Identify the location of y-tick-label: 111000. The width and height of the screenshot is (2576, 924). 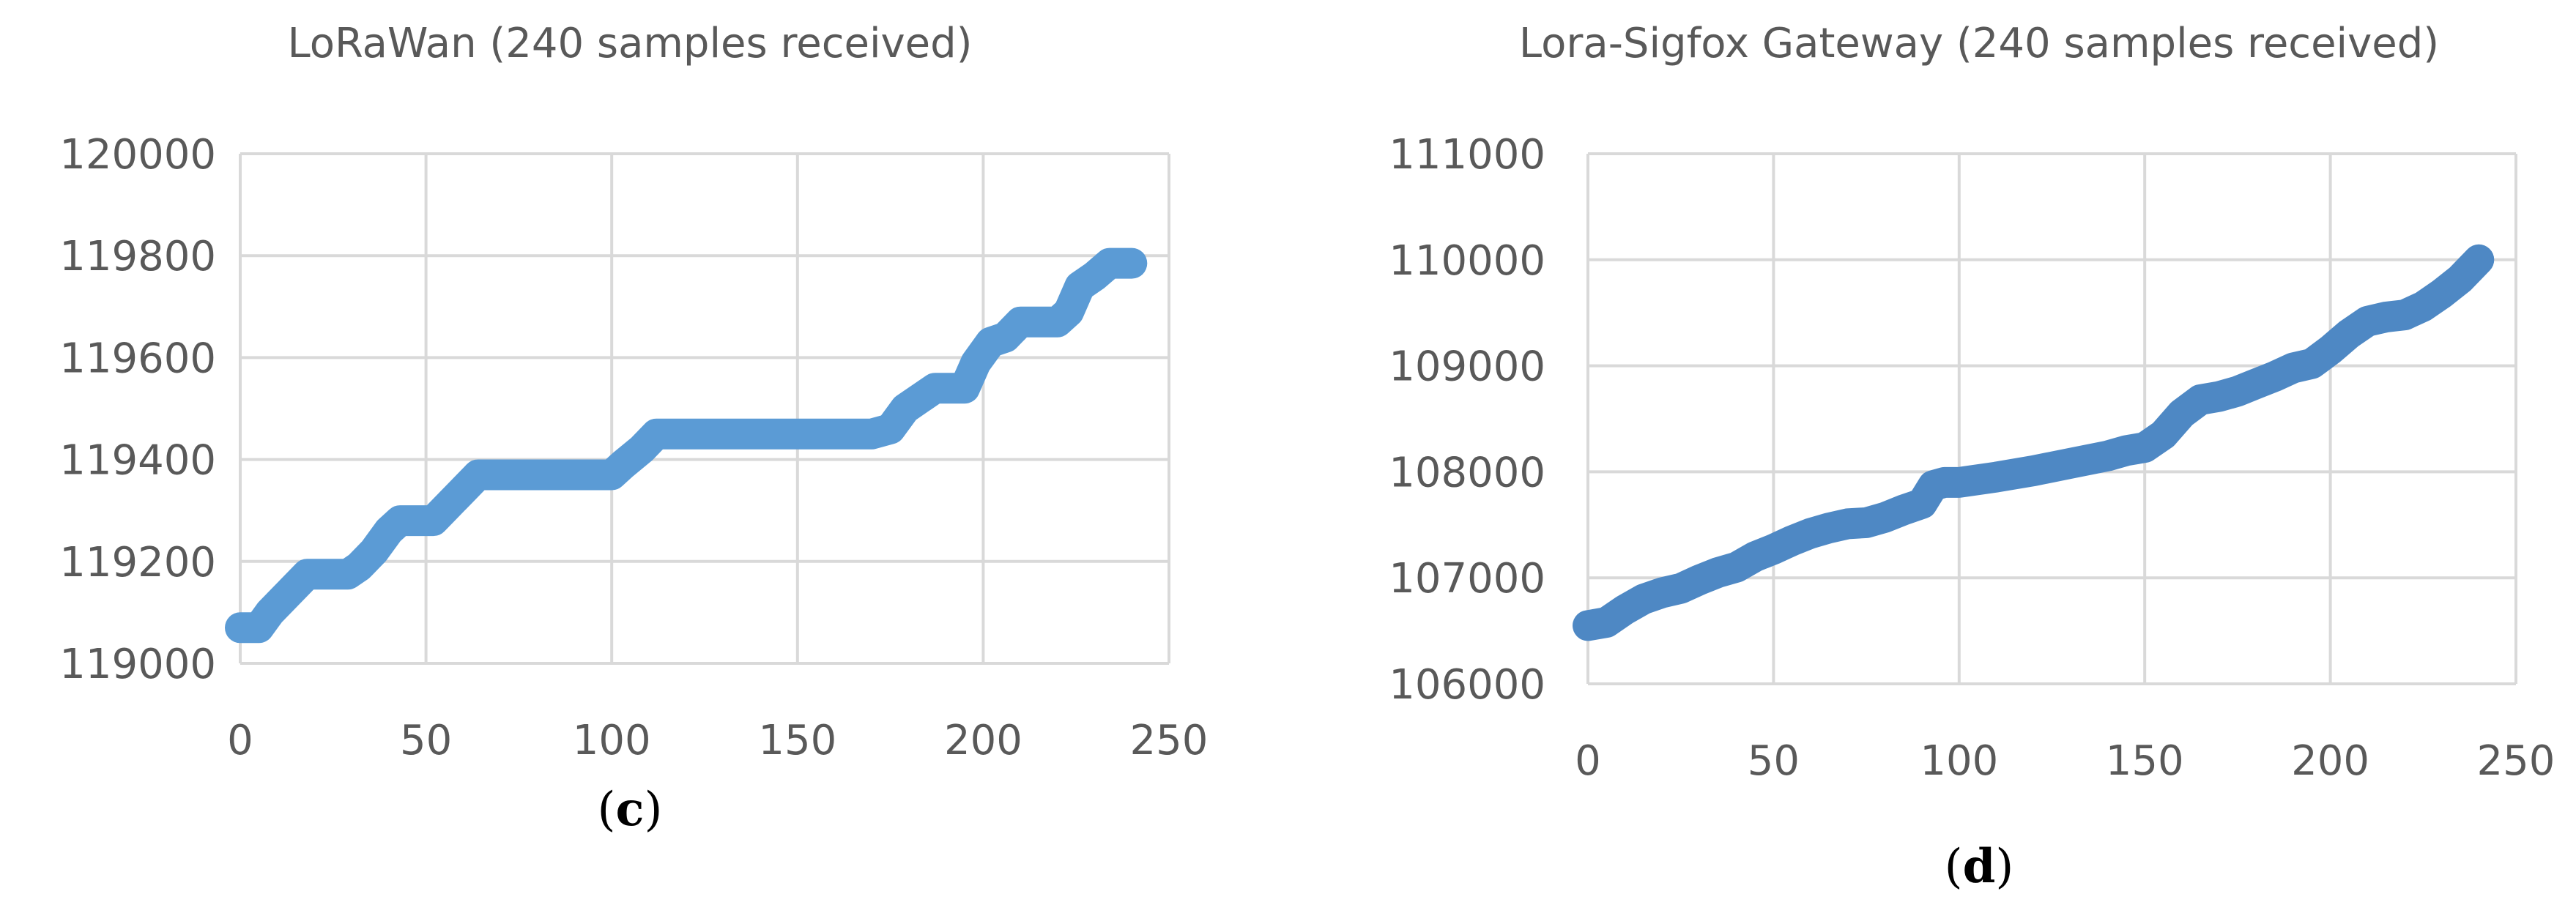
(1467, 155).